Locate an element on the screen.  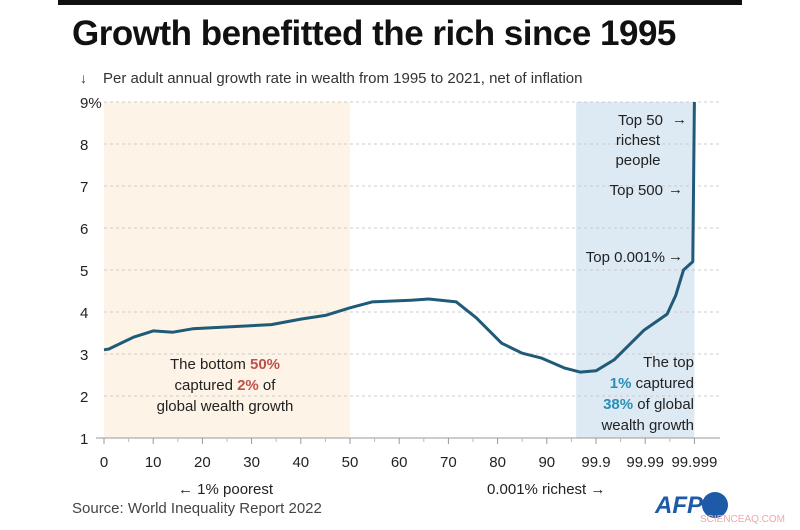
bottom-annotation-line1: The bottom 50% is located at coordinates (225, 364).